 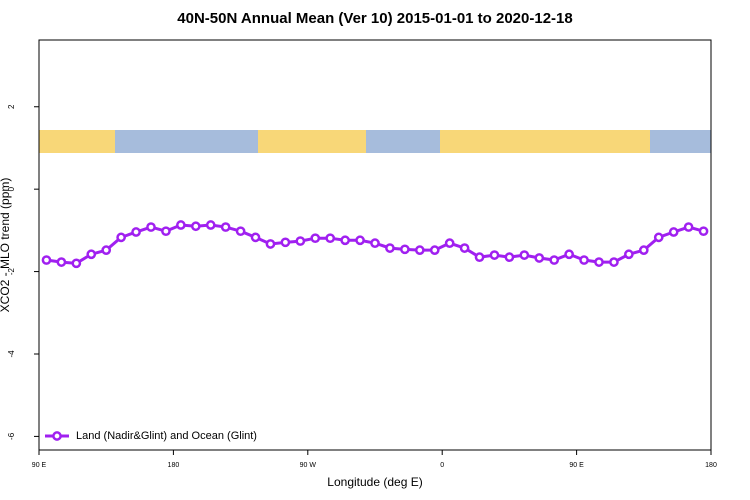 What do you see at coordinates (442, 465) in the screenshot?
I see `x-tick-label: 0` at bounding box center [442, 465].